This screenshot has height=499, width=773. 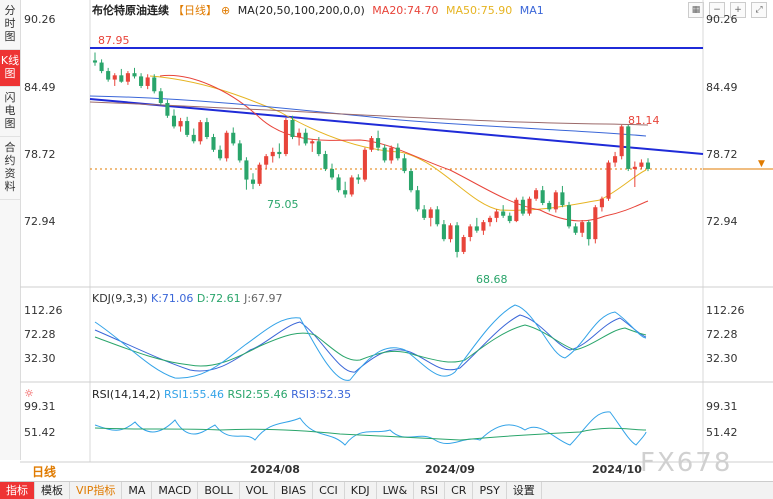 What do you see at coordinates (226, 10) in the screenshot?
I see `add-icon: ⊕` at bounding box center [226, 10].